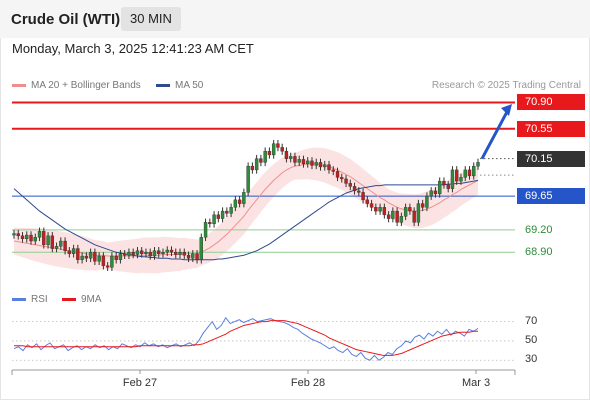 The height and width of the screenshot is (400, 590). What do you see at coordinates (551, 102) in the screenshot?
I see `price-label-70.90: 70.90` at bounding box center [551, 102].